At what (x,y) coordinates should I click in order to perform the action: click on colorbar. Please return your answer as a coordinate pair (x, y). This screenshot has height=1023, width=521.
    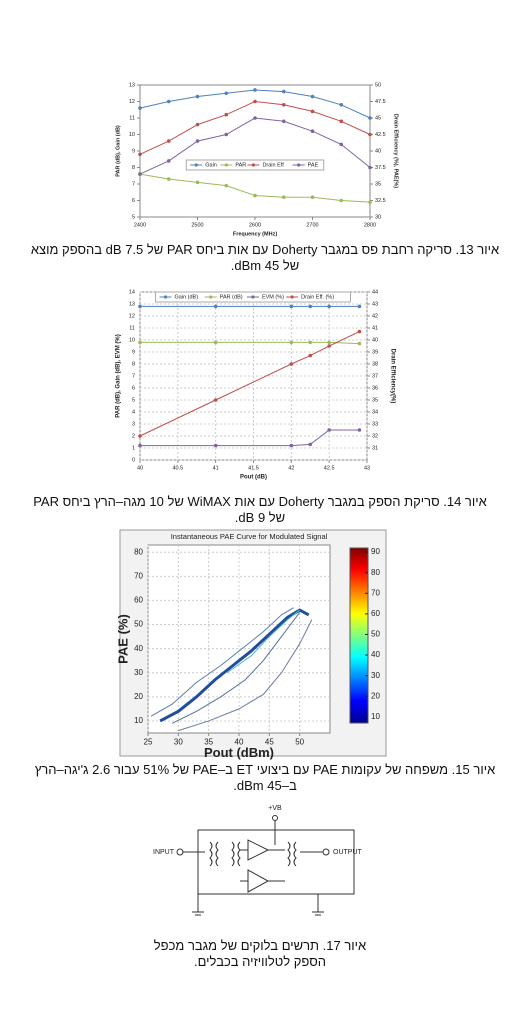
    Looking at the image, I should click on (359, 635).